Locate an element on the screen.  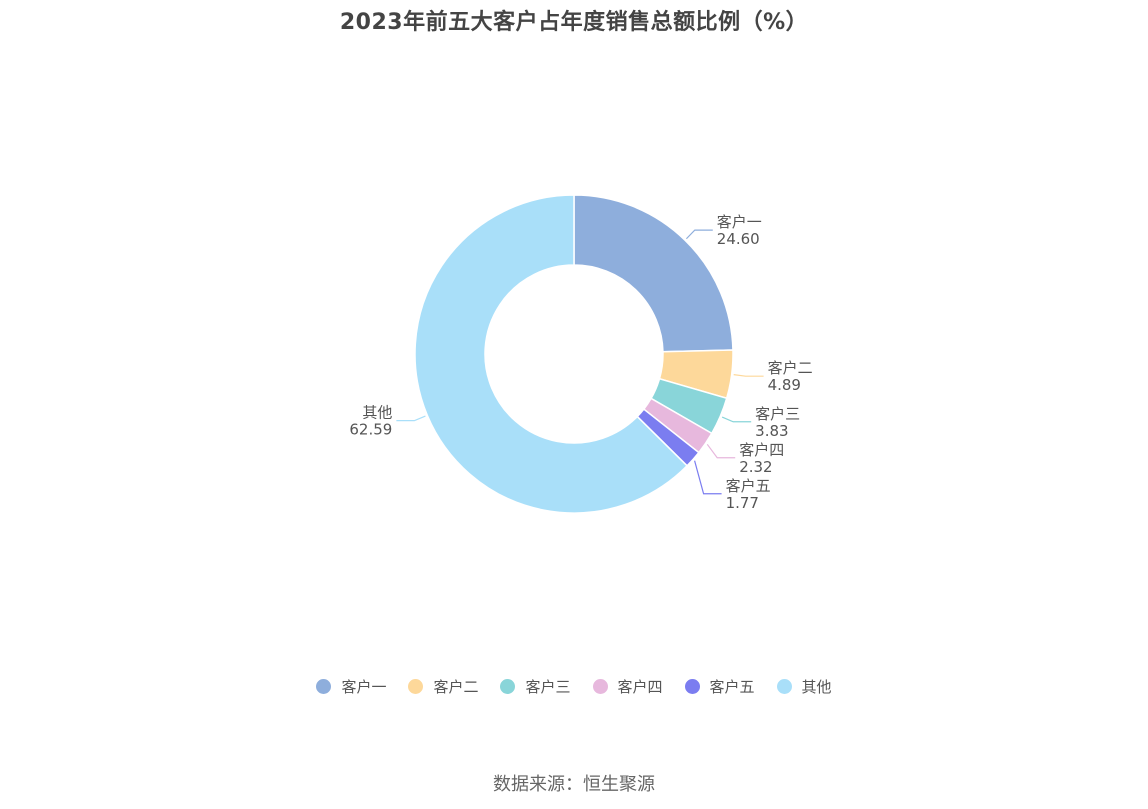
slice-label-value-4: 2.32 is located at coordinates (755, 467).